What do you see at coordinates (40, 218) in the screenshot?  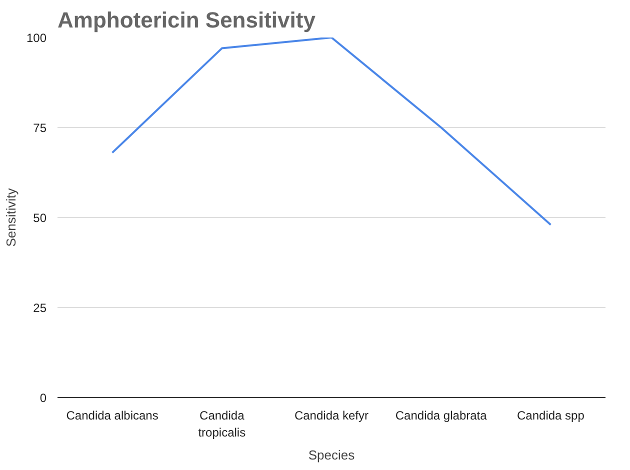 I see `y-tick-label: 50` at bounding box center [40, 218].